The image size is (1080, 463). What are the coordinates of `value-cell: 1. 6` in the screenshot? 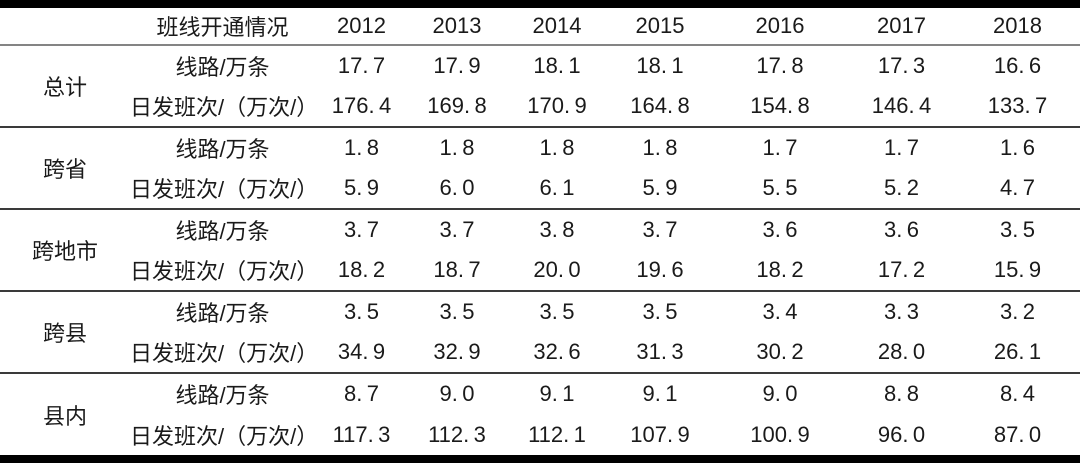 It's located at (1017, 147).